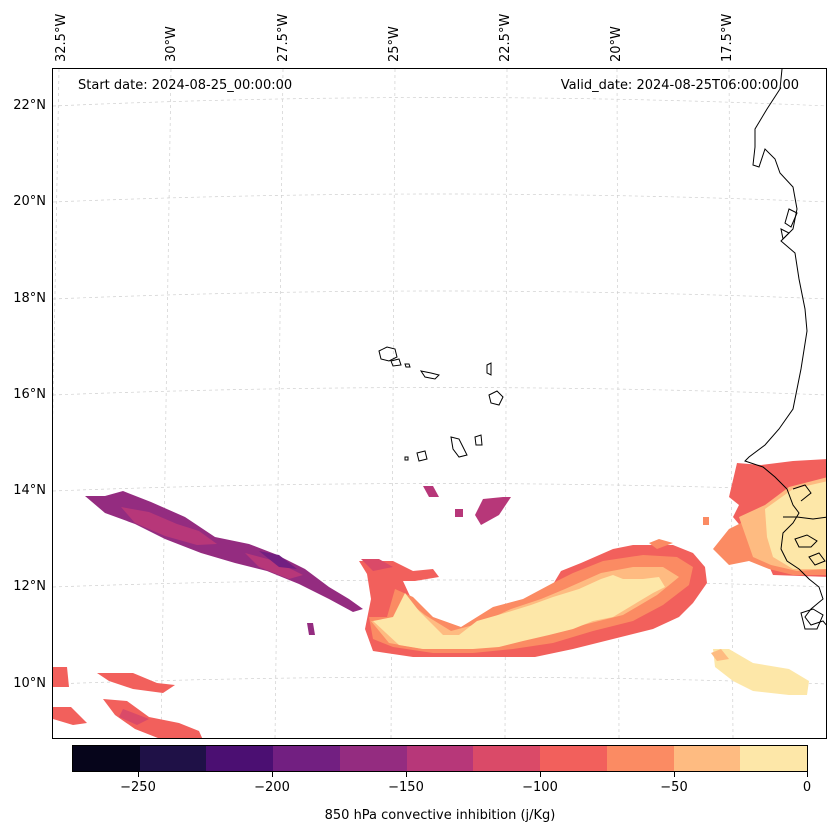 The width and height of the screenshot is (837, 836). Describe the element at coordinates (29, 201) in the screenshot. I see `lat-label-20n: 20°N` at that location.